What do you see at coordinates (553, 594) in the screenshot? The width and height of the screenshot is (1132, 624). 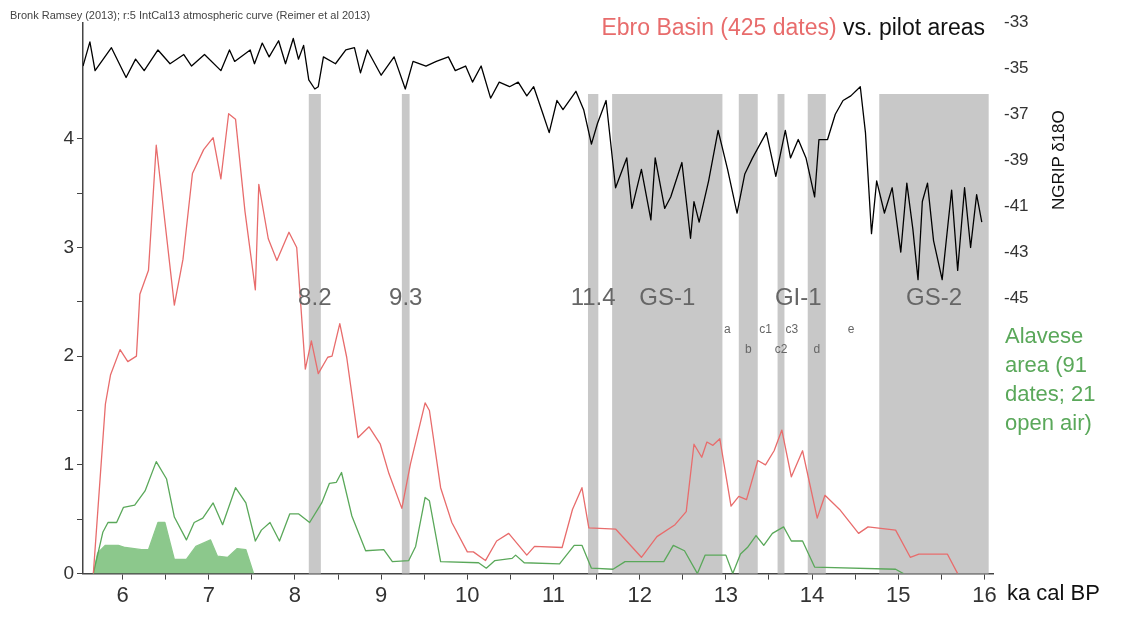 I see `x-tick-label: 11` at bounding box center [553, 594].